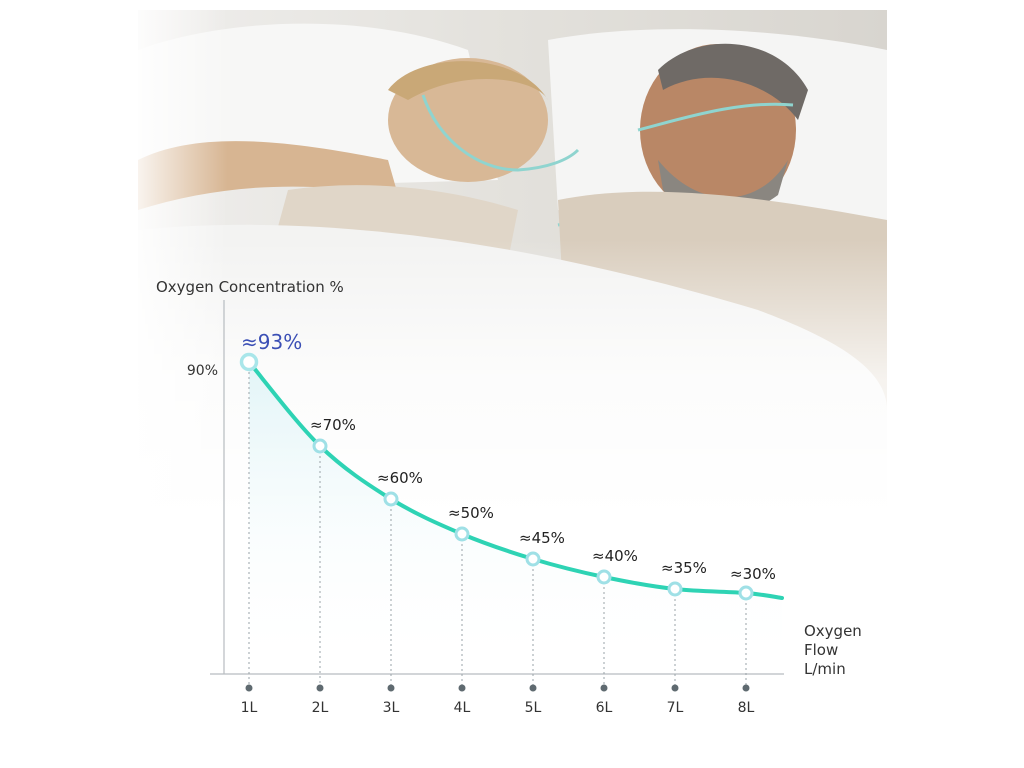 The width and height of the screenshot is (1024, 768). I want to click on x-tick-label: 5L, so click(533, 708).